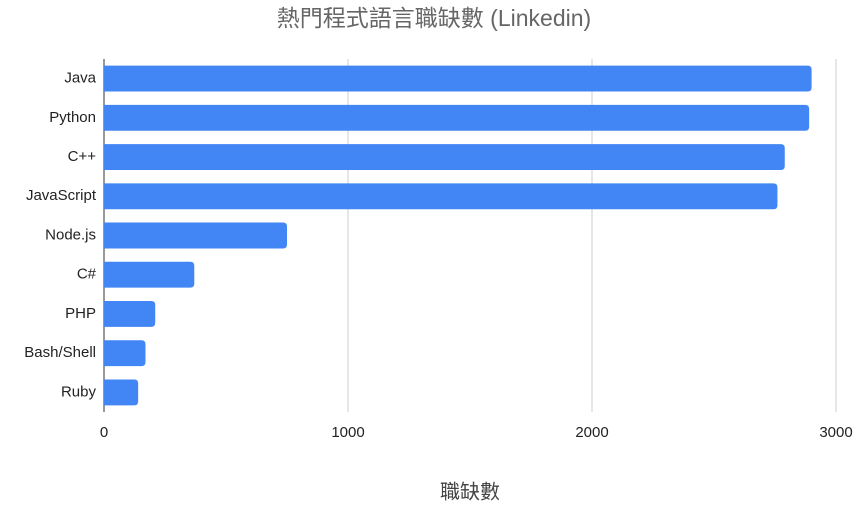 The width and height of the screenshot is (868, 516). Describe the element at coordinates (347, 432) in the screenshot. I see `x-tick-label: 1000` at that location.